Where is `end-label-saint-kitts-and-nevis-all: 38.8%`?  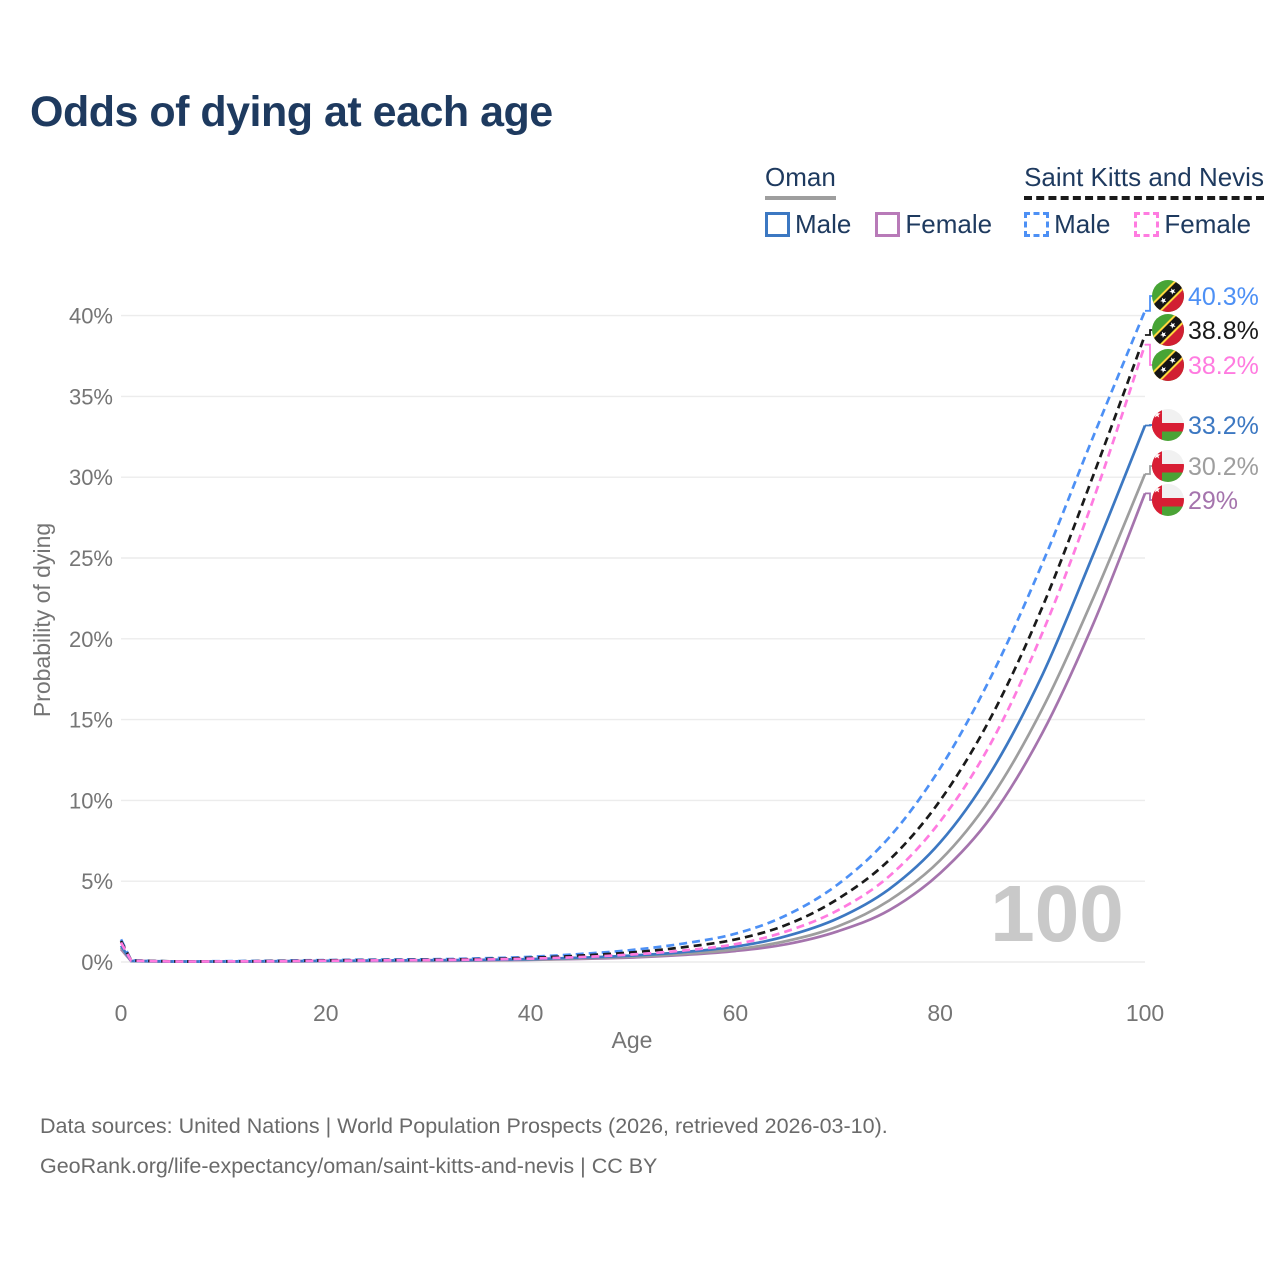 end-label-saint-kitts-and-nevis-all: 38.8% is located at coordinates (1202, 330).